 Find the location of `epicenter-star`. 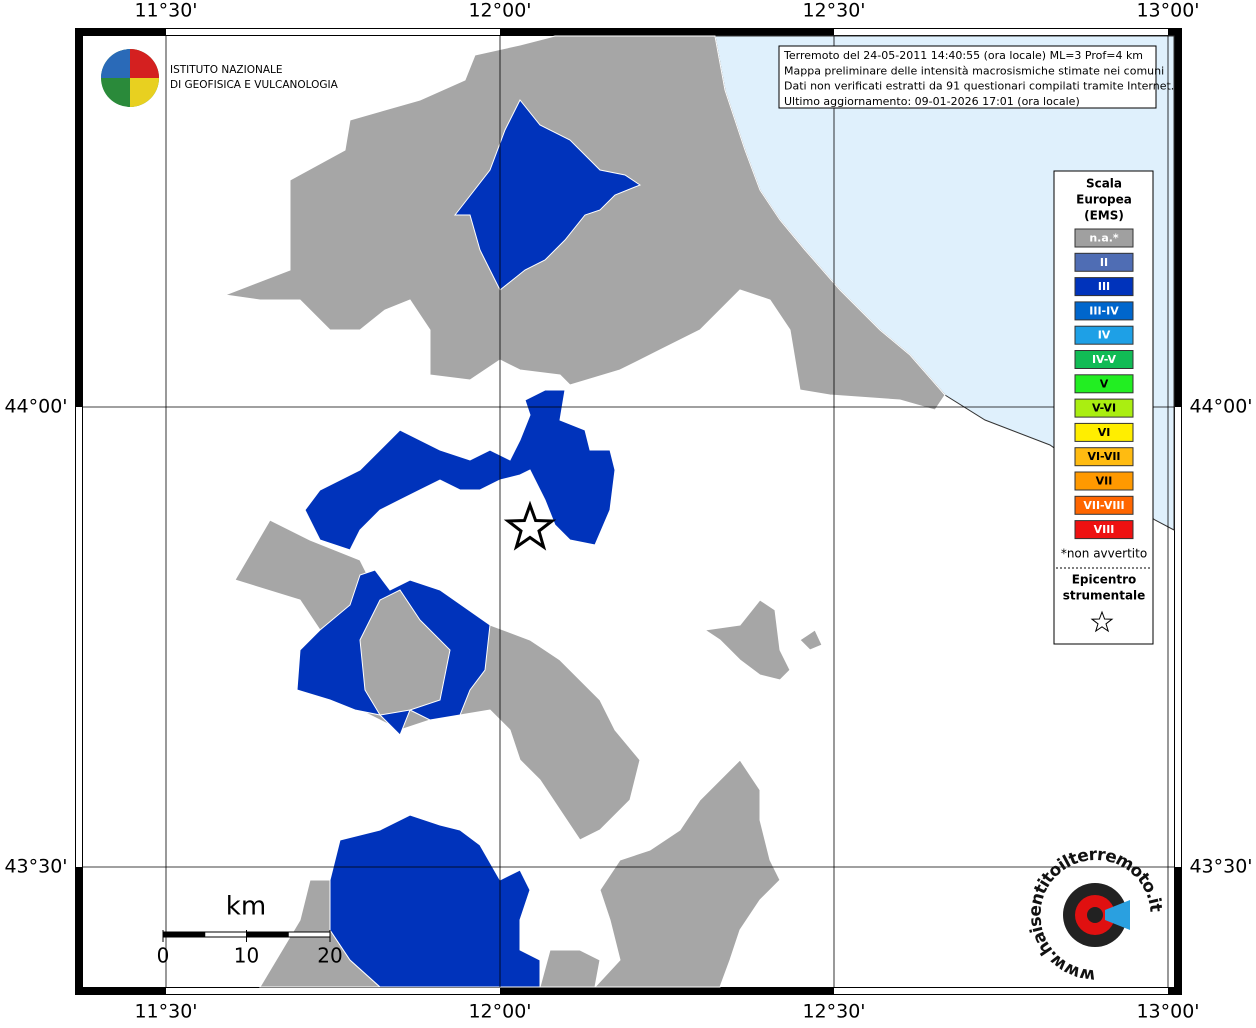

epicenter-star is located at coordinates (530, 525).